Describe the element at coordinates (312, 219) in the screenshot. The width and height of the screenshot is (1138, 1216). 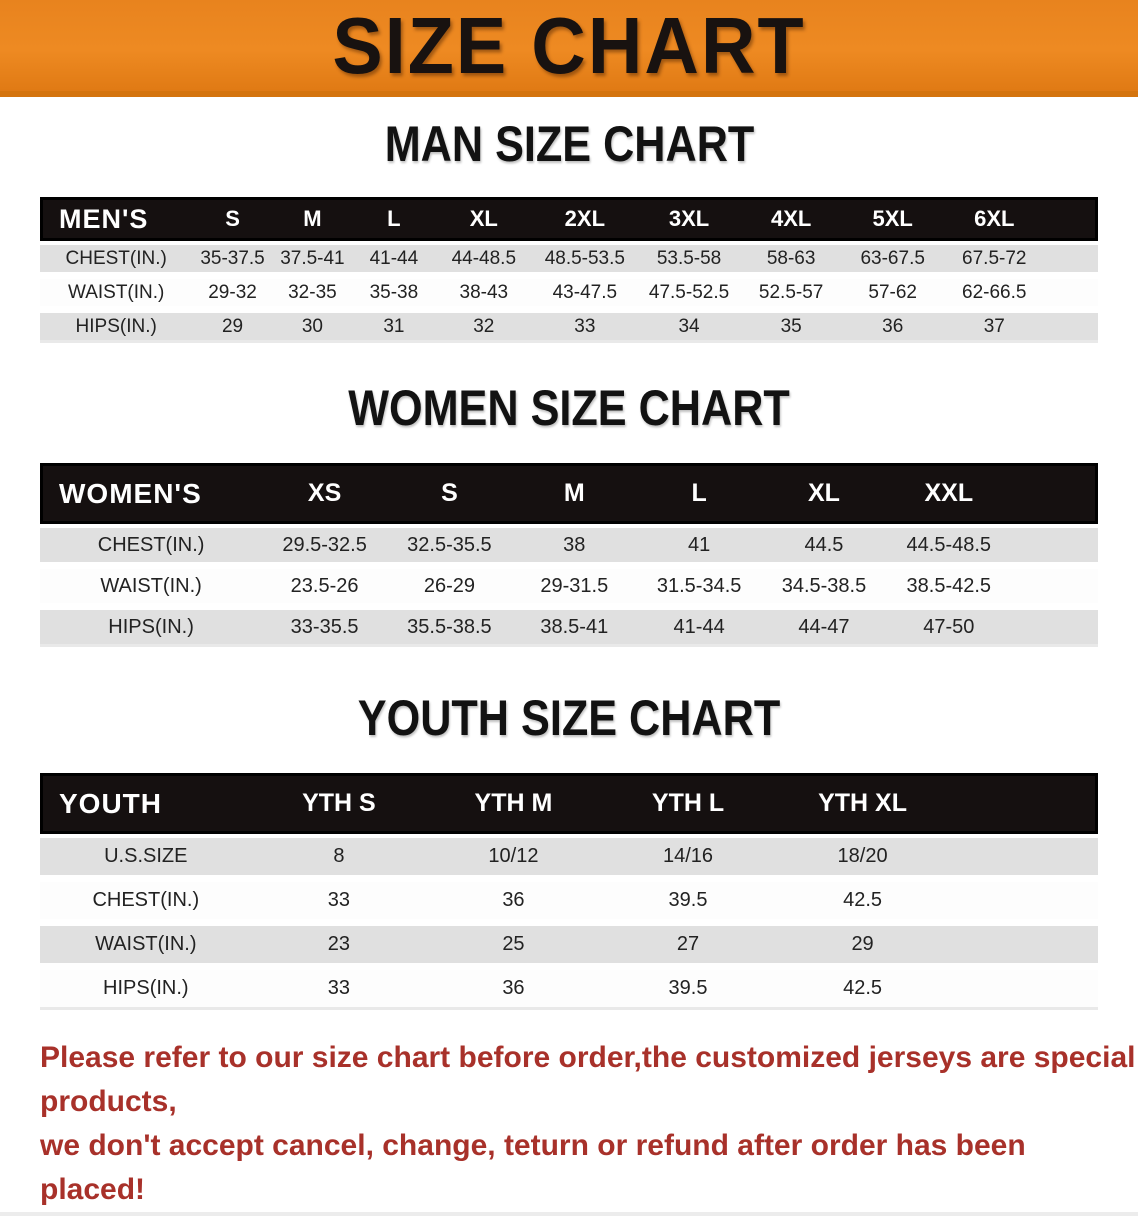
I see `size-column-header: M` at that location.